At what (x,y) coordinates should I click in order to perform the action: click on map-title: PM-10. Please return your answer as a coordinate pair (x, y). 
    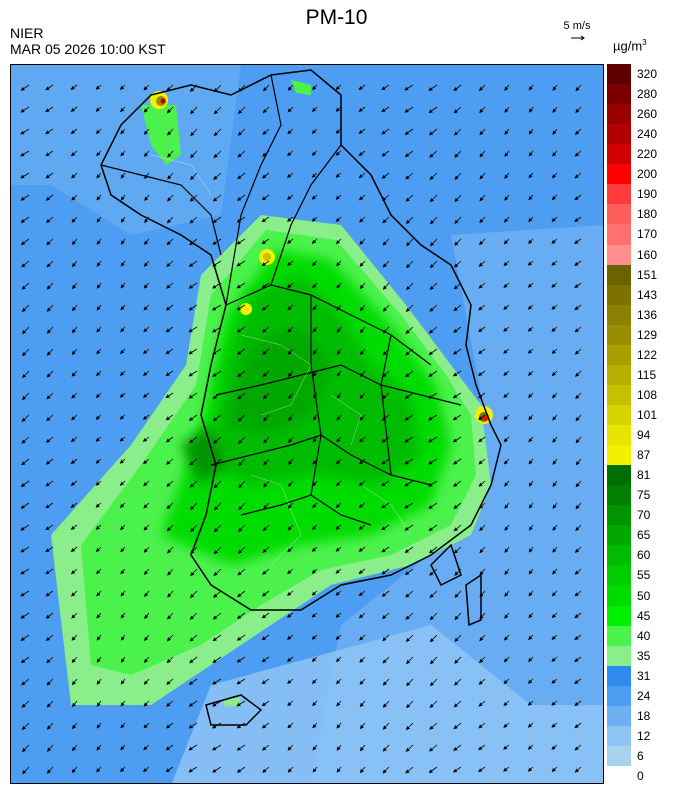
    Looking at the image, I should click on (336, 17).